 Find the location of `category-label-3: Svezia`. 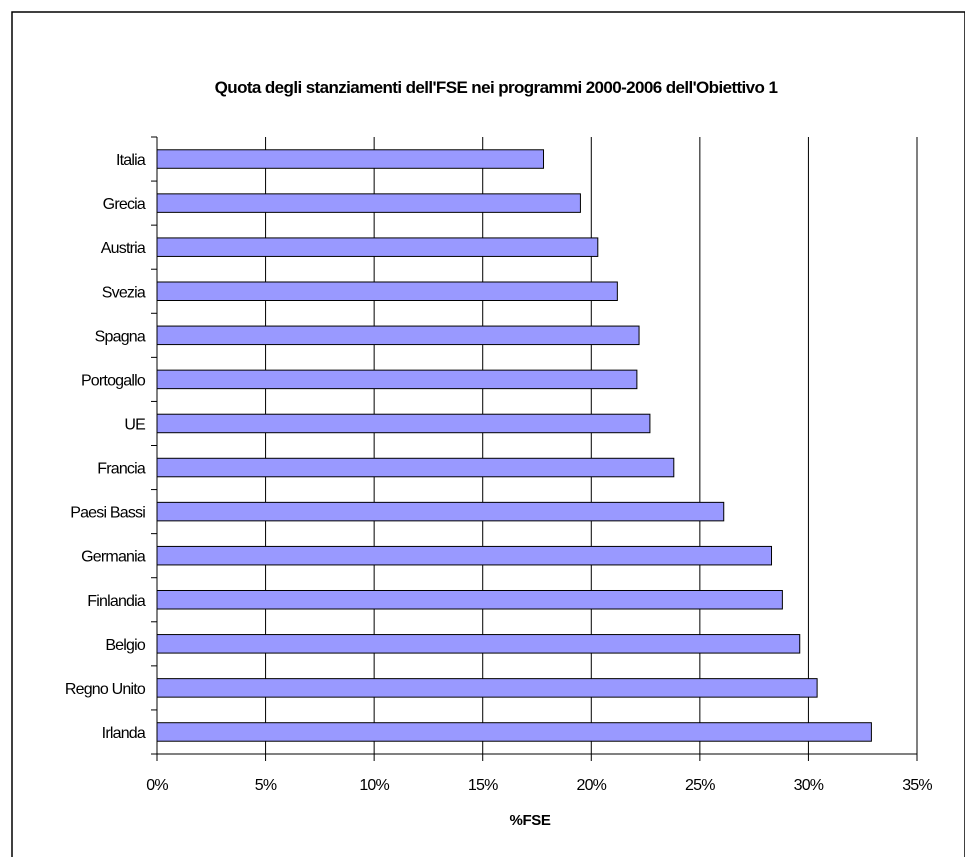

category-label-3: Svezia is located at coordinates (124, 292).